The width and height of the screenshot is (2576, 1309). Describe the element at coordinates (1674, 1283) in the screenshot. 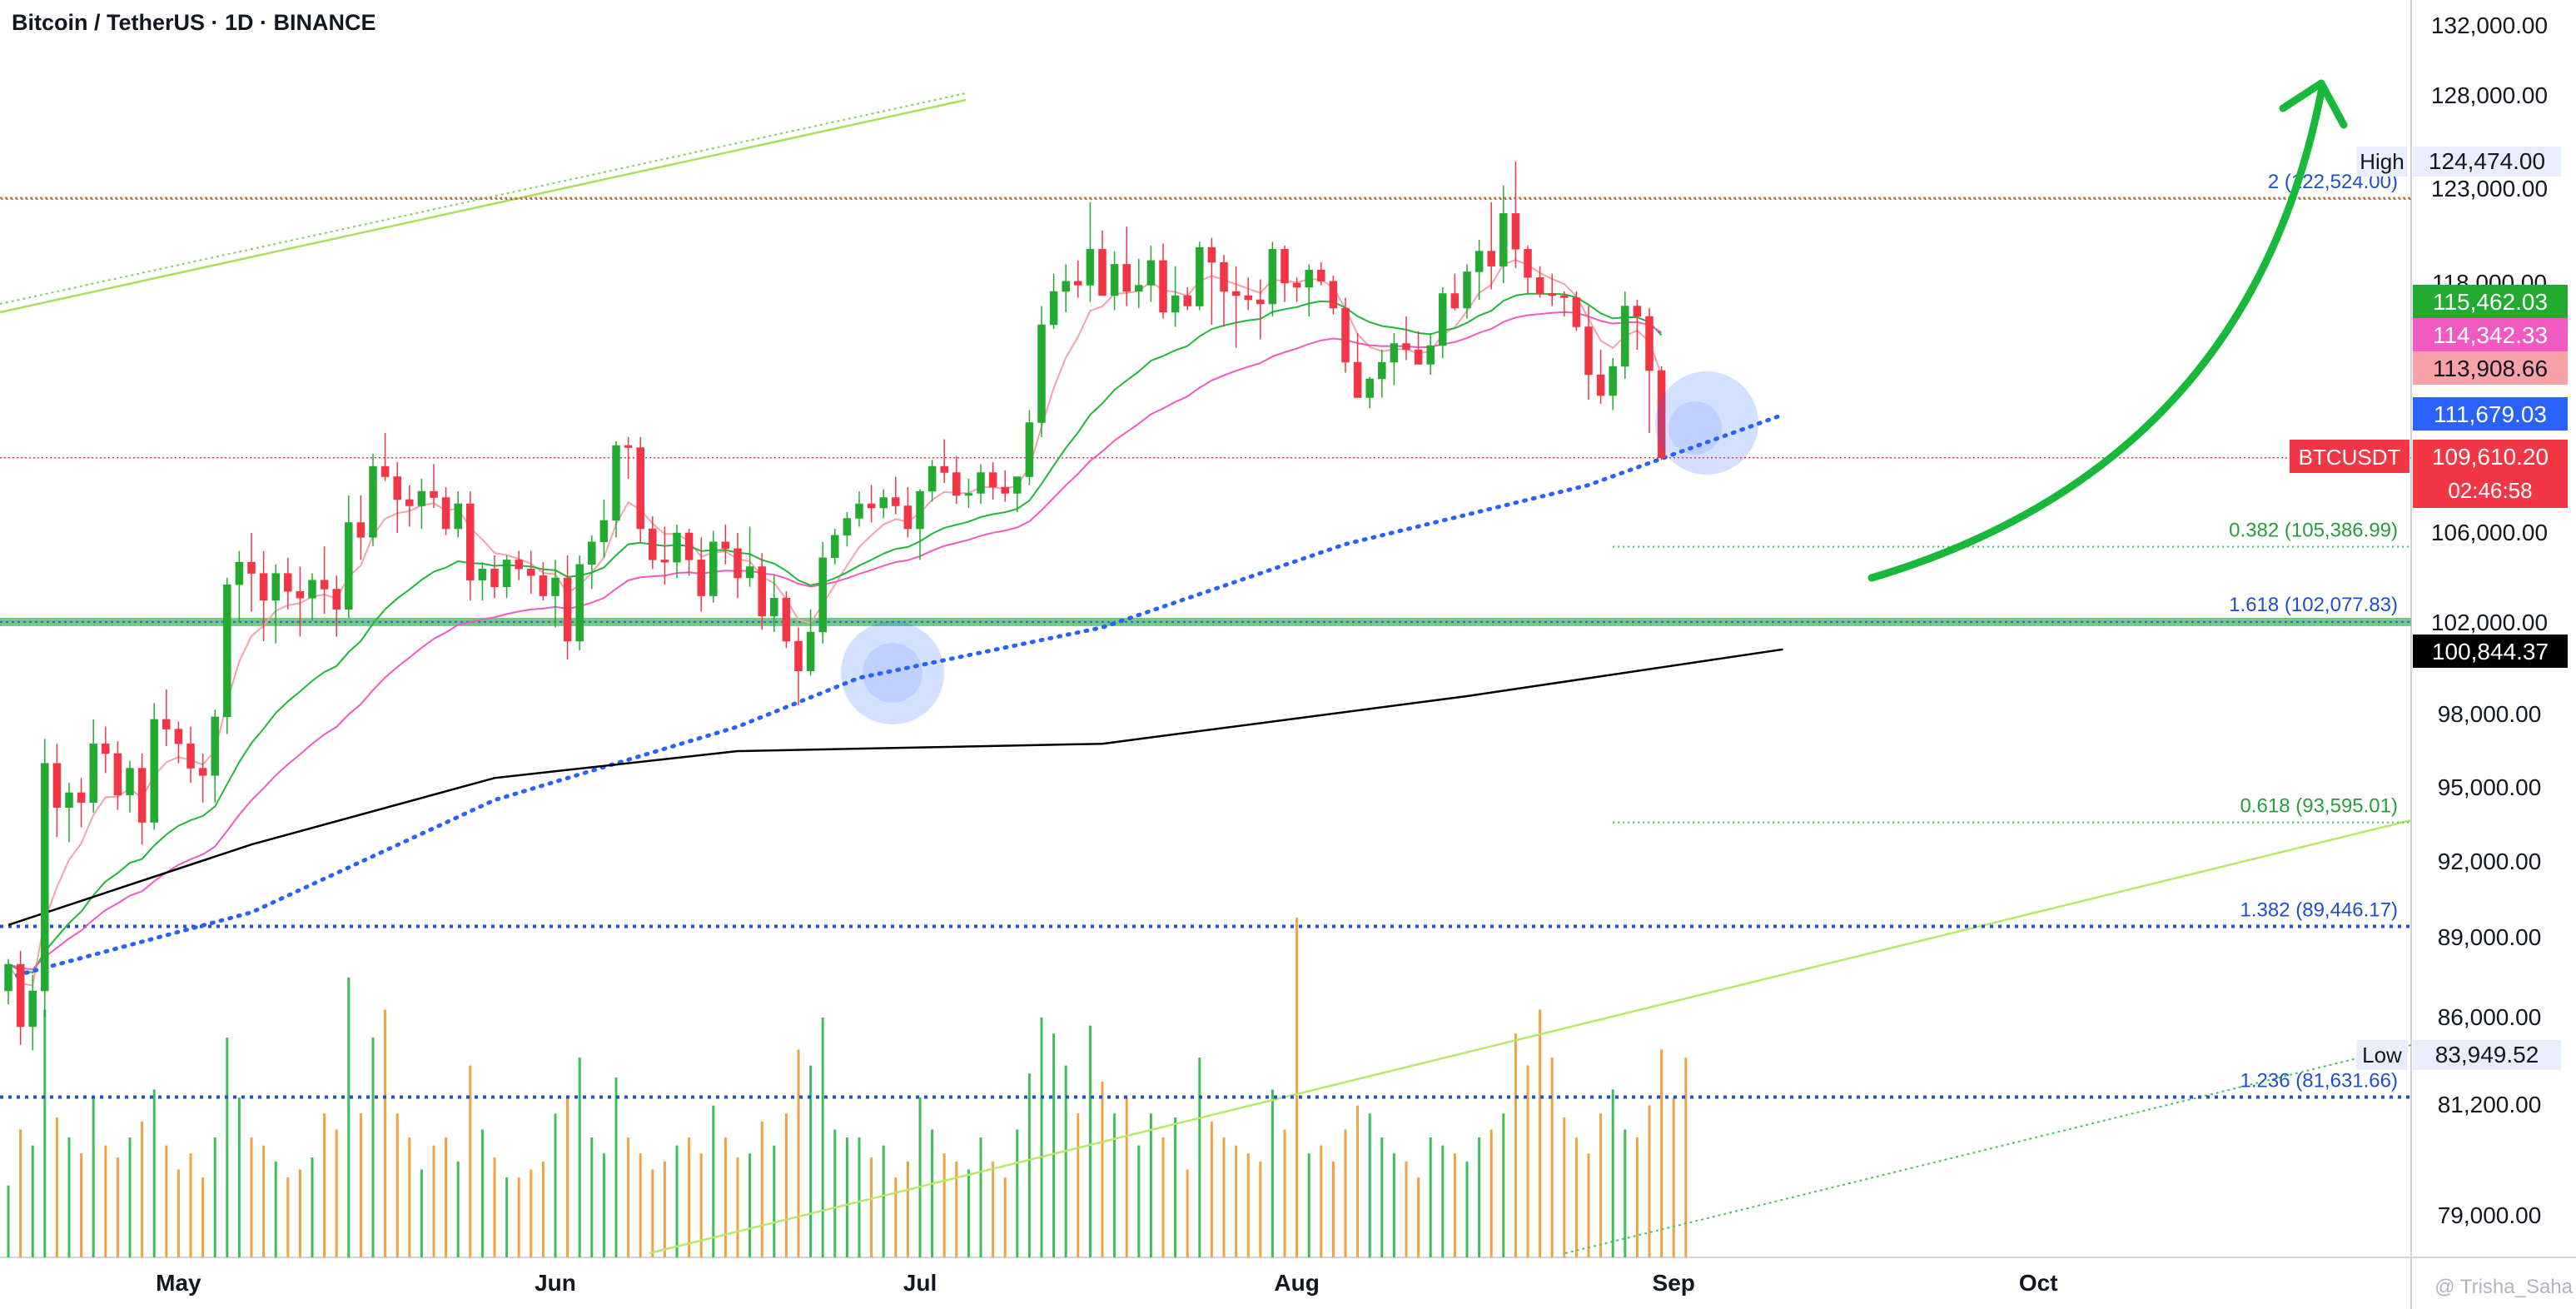

I see `time-axis-label: Sep` at that location.